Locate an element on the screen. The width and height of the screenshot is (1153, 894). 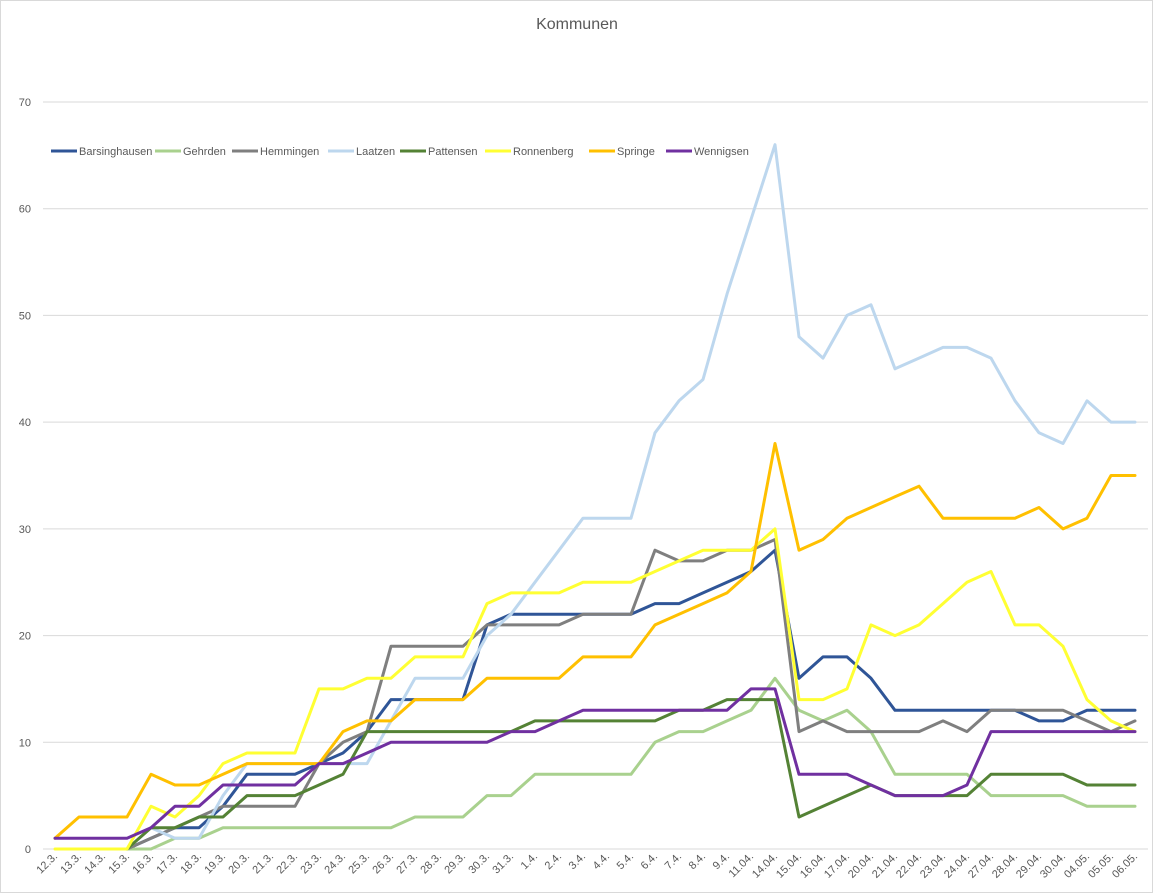
legend-label: Pattensen is located at coordinates (453, 152).